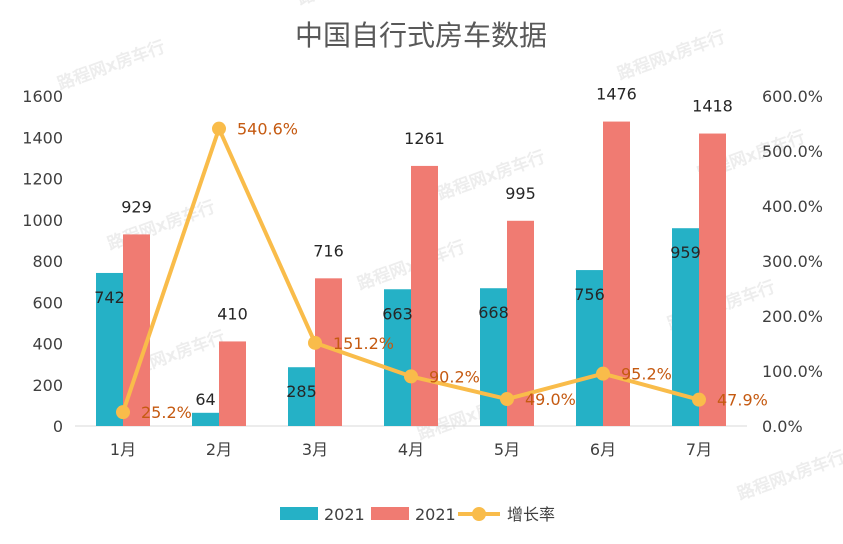  What do you see at coordinates (411, 449) in the screenshot?
I see `x-tick-label: 4月` at bounding box center [411, 449].